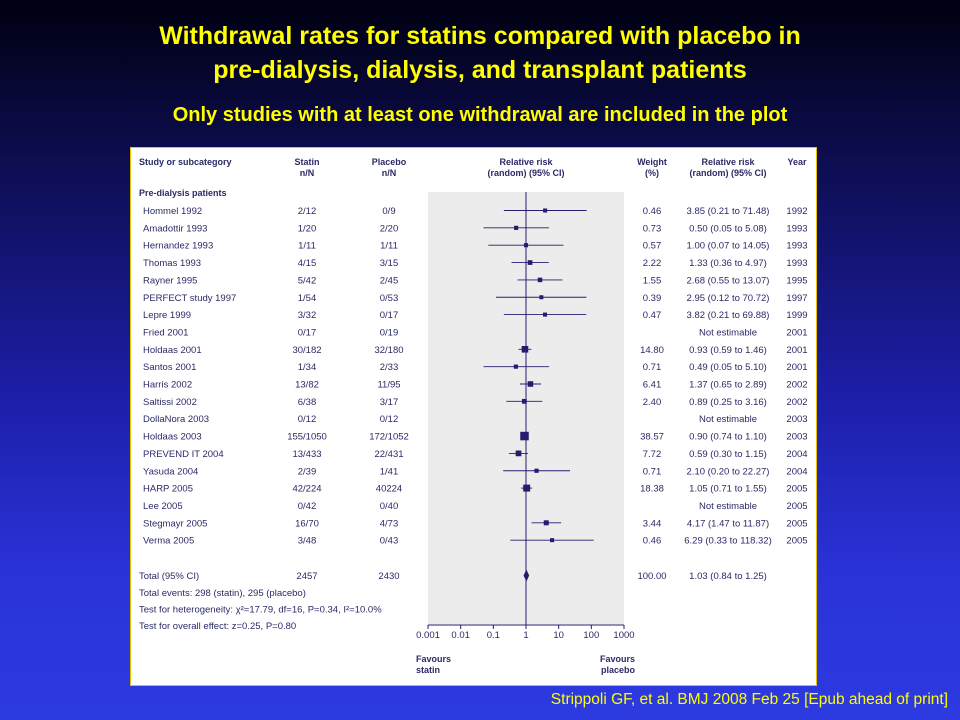 Image resolution: width=960 pixels, height=720 pixels. I want to click on placebo-events: 40224, so click(389, 489).